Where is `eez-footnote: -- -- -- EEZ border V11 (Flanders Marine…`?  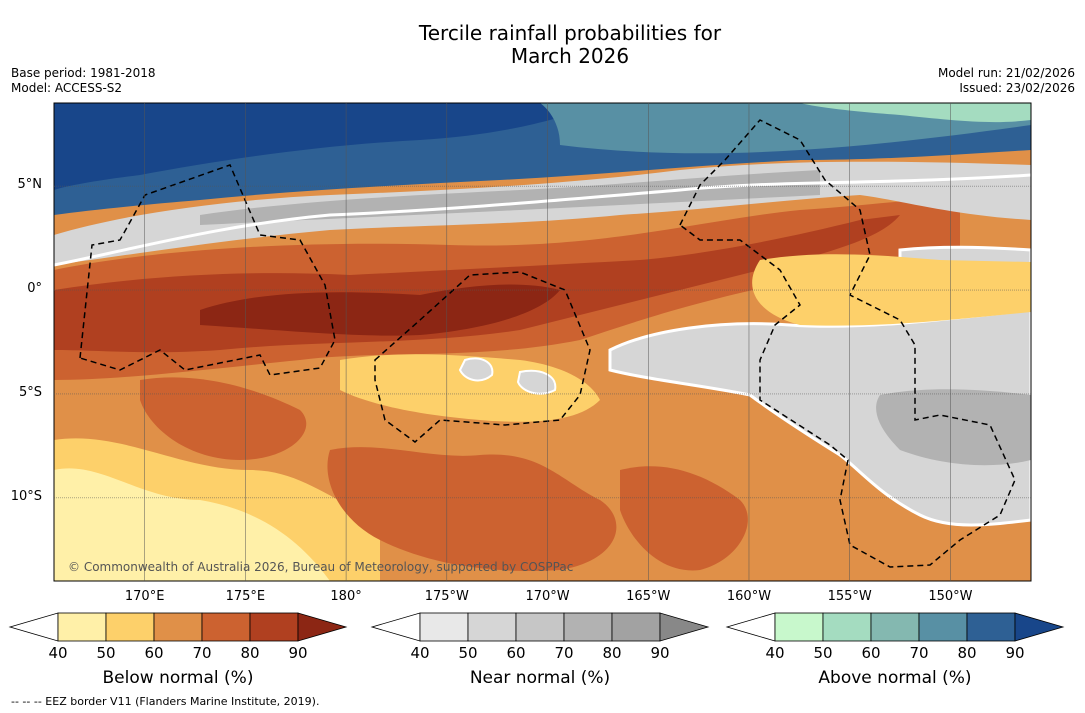
eez-footnote: -- -- -- EEZ border V11 (Flanders Marine… is located at coordinates (165, 701).